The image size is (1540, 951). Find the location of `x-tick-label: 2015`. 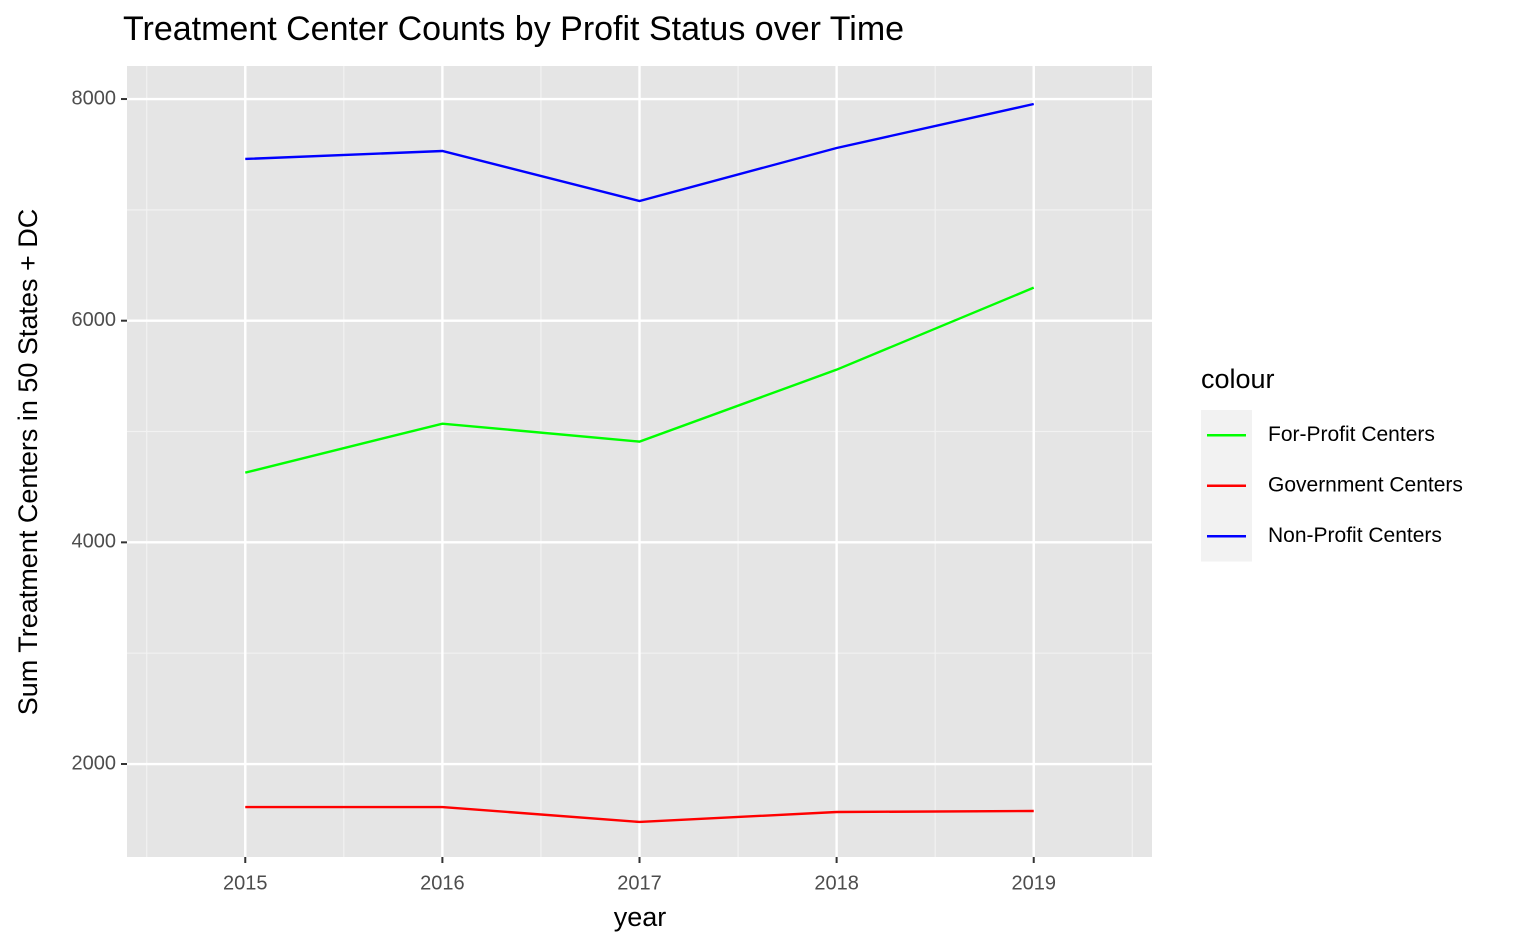

x-tick-label: 2015 is located at coordinates (245, 883).